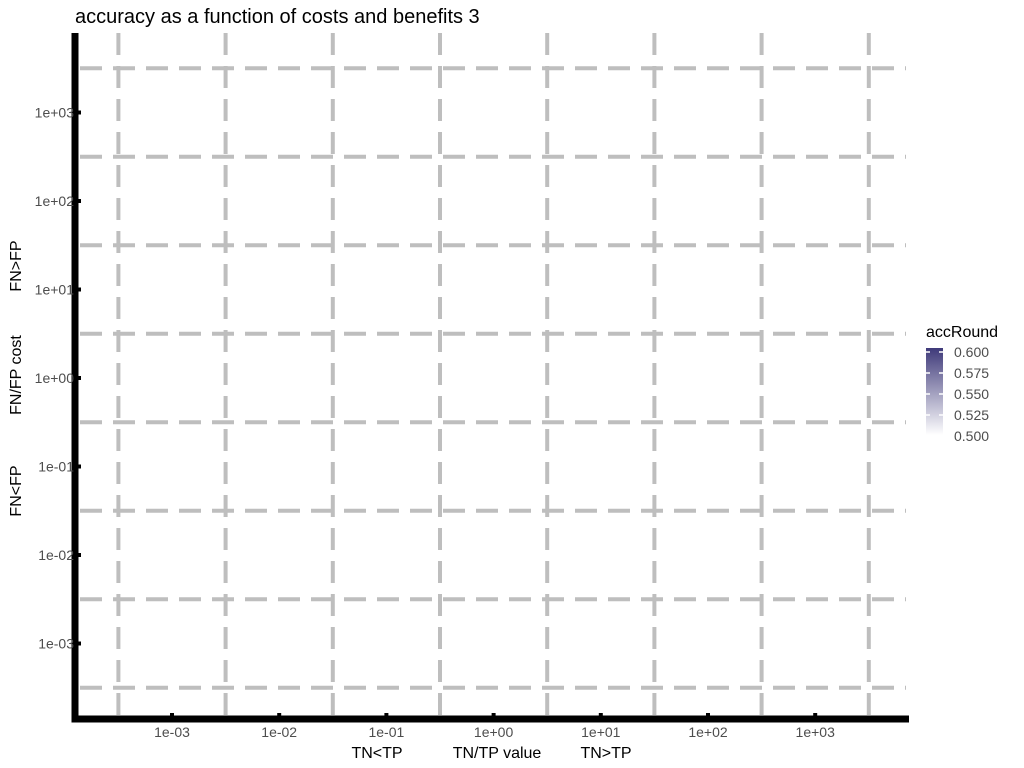 The width and height of the screenshot is (1024, 768). Describe the element at coordinates (934, 391) in the screenshot. I see `legend-colorbar` at that location.